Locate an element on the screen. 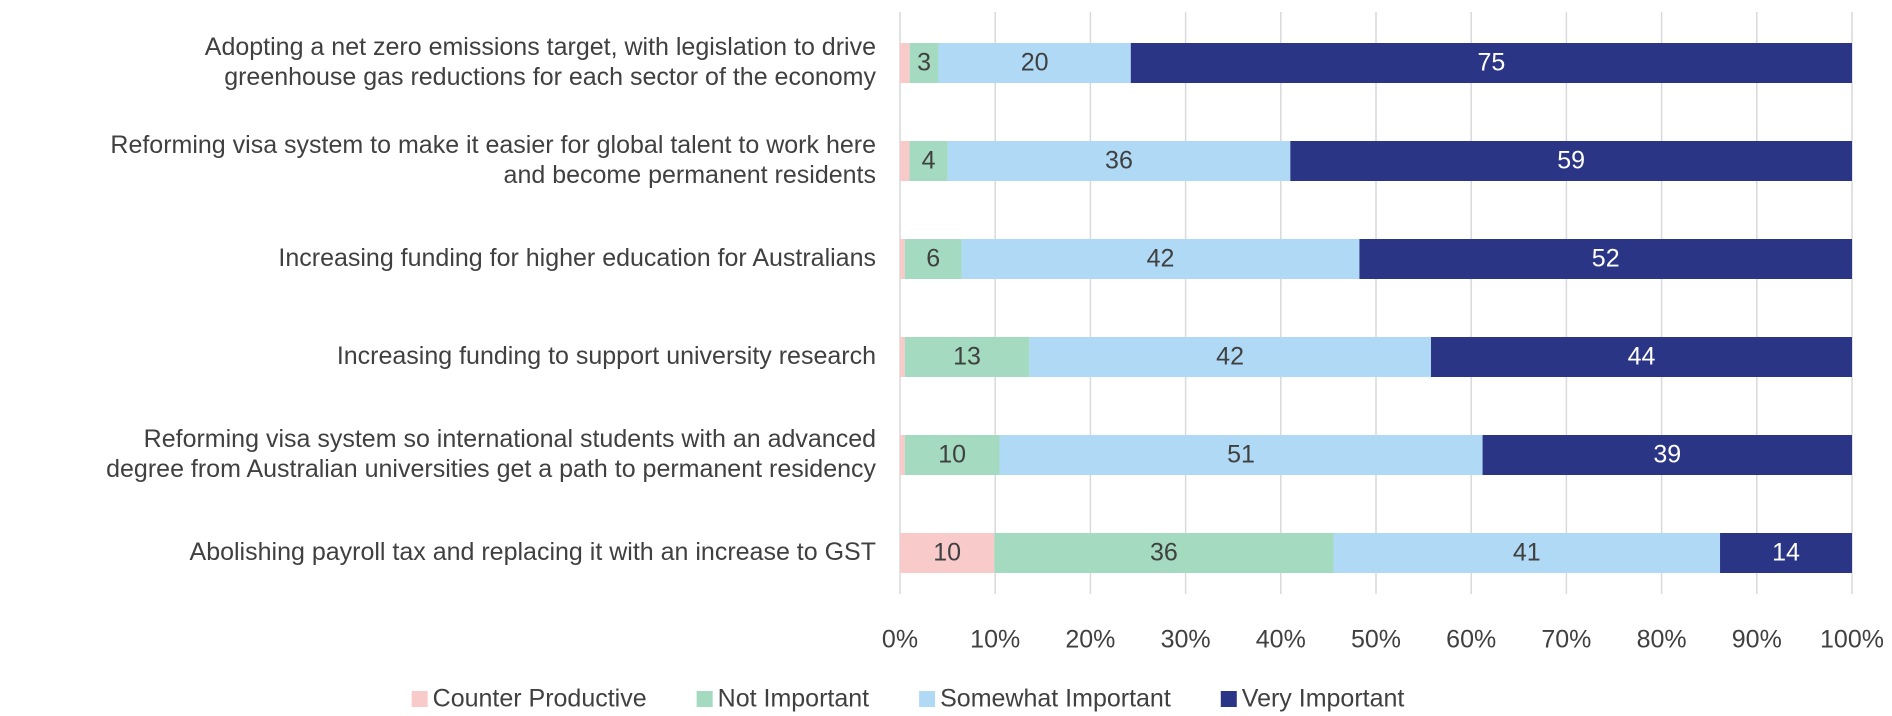 The width and height of the screenshot is (1892, 716). data-label: 51 is located at coordinates (1241, 455).